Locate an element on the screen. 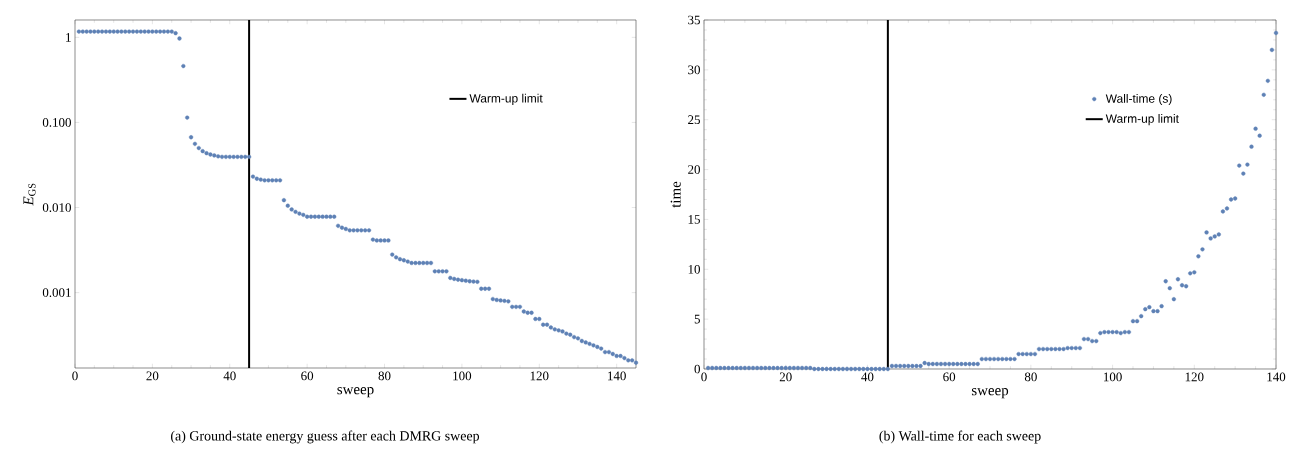 The width and height of the screenshot is (1297, 453). y-tick-label: 25 is located at coordinates (694, 120).